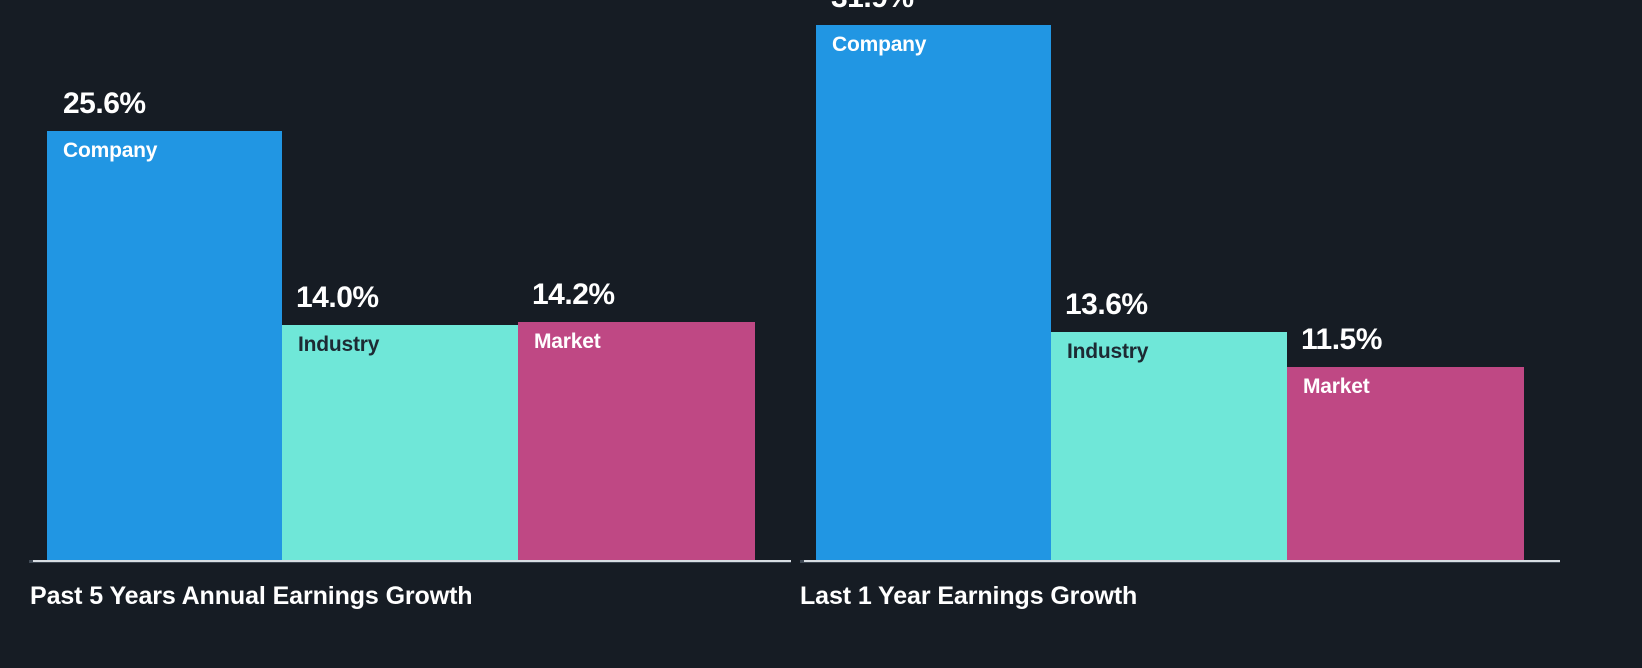 This screenshot has height=668, width=1642. Describe the element at coordinates (1182, 561) in the screenshot. I see `axis-baseline-right` at that location.